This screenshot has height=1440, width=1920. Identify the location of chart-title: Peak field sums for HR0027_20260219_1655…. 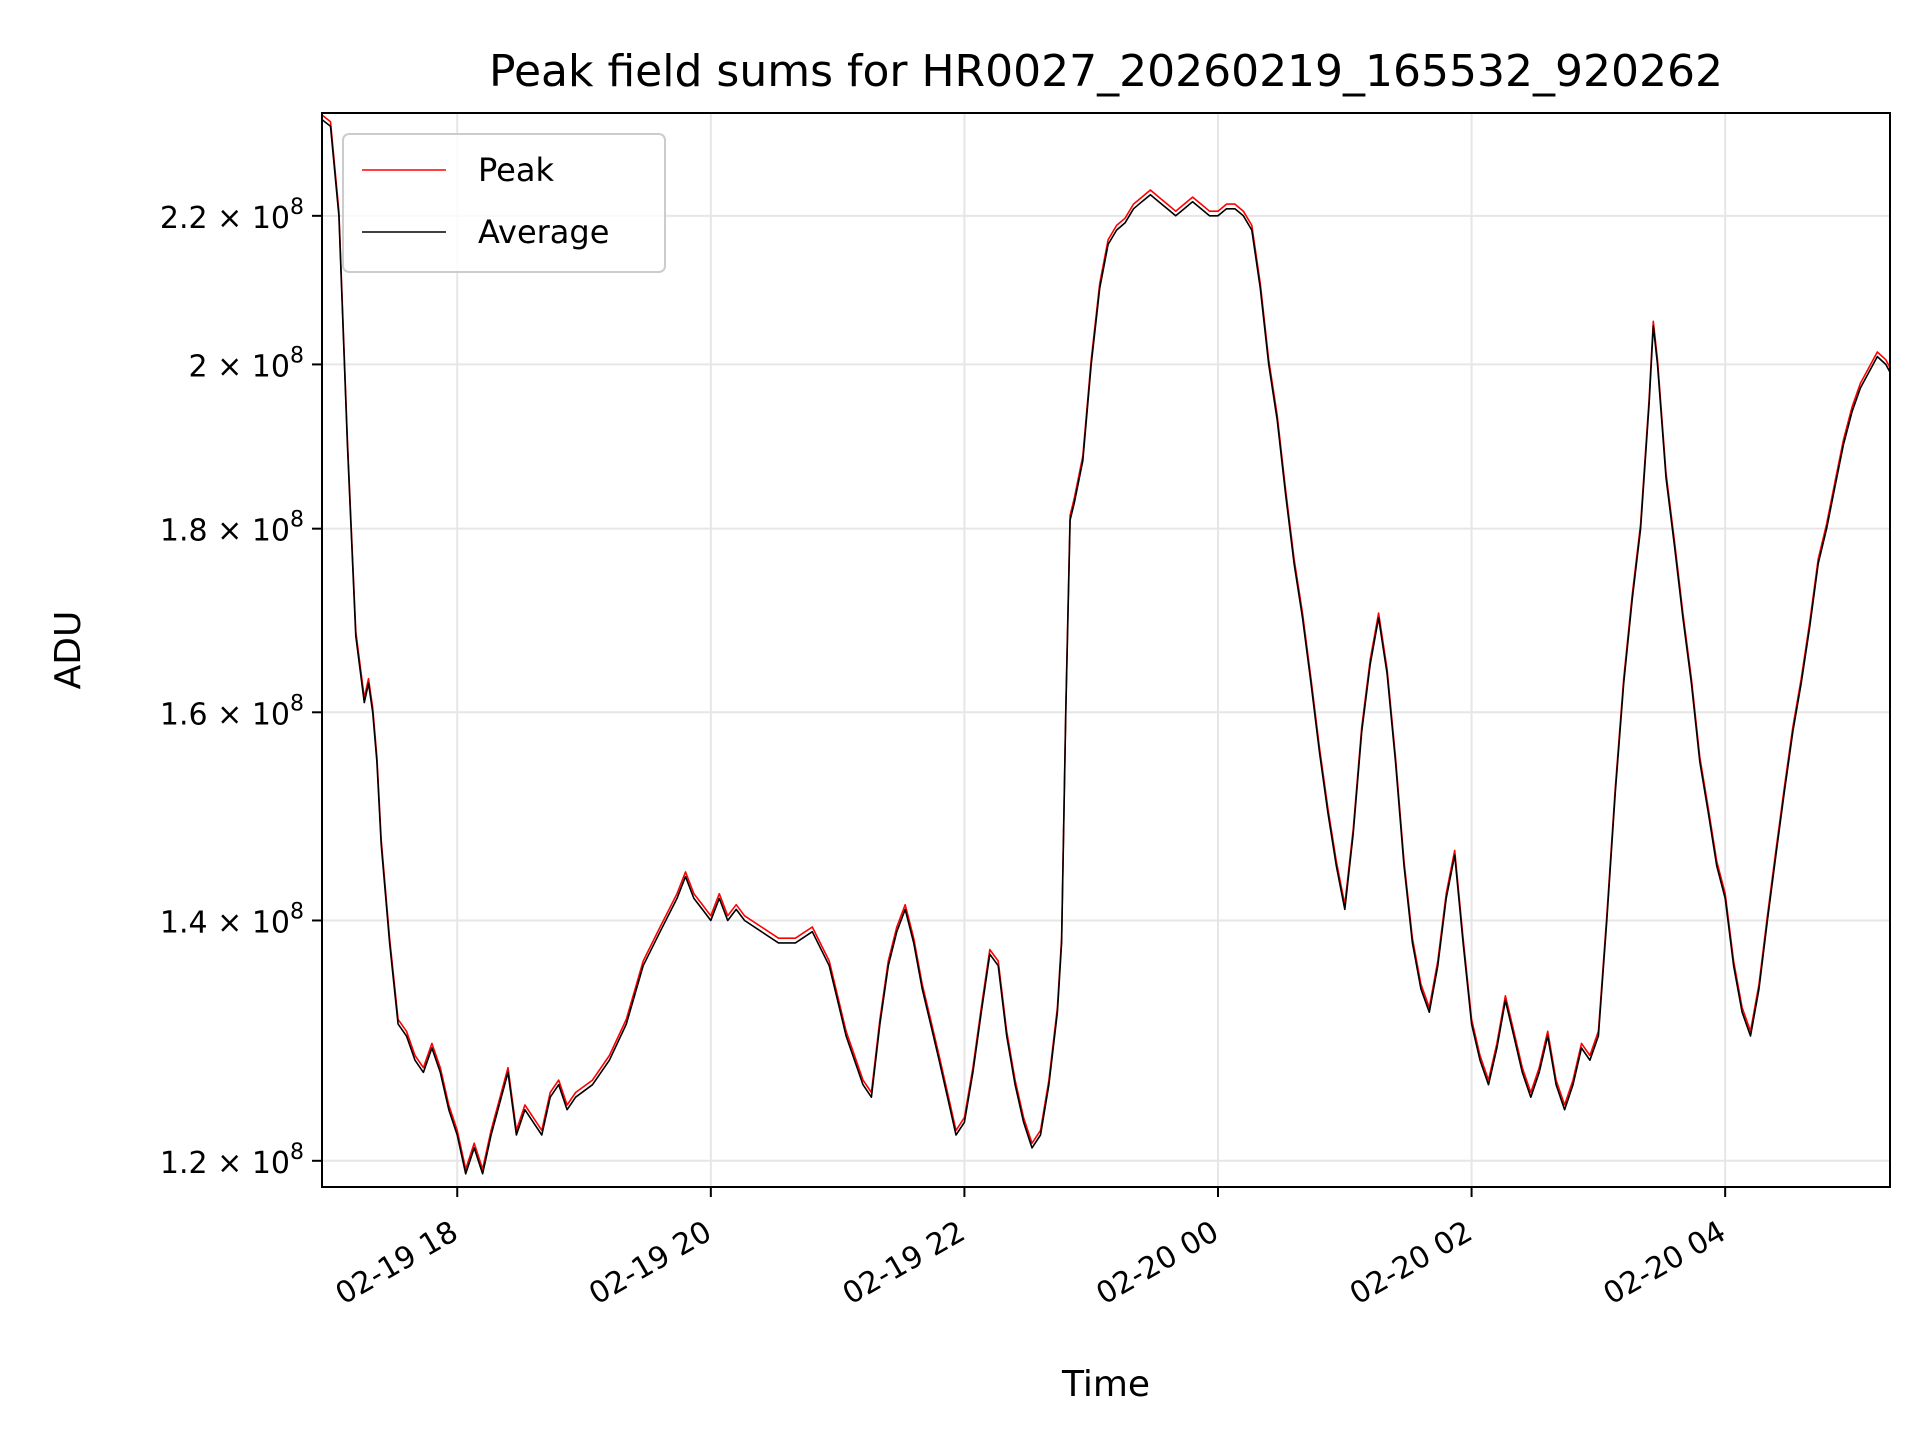
(1106, 71).